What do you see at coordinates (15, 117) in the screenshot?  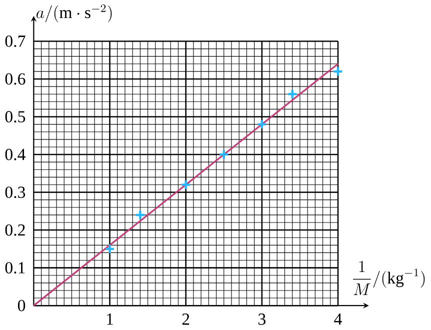 I see `y-tick-label: 0.5` at bounding box center [15, 117].